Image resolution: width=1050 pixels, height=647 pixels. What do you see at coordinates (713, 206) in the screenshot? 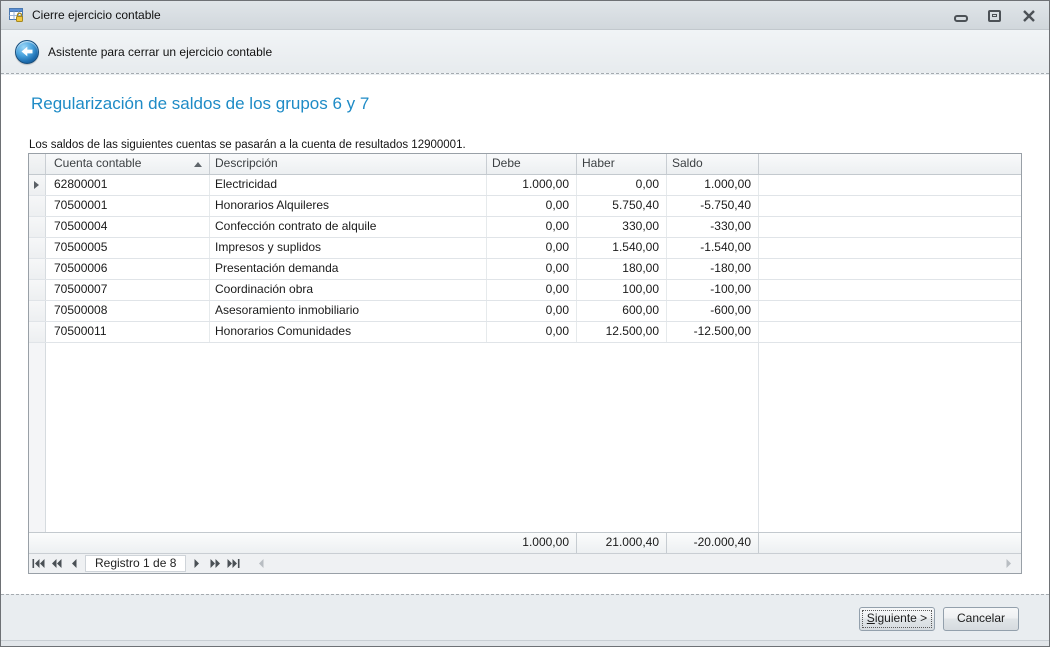
I see `cell-saldo: -5.750,40` at bounding box center [713, 206].